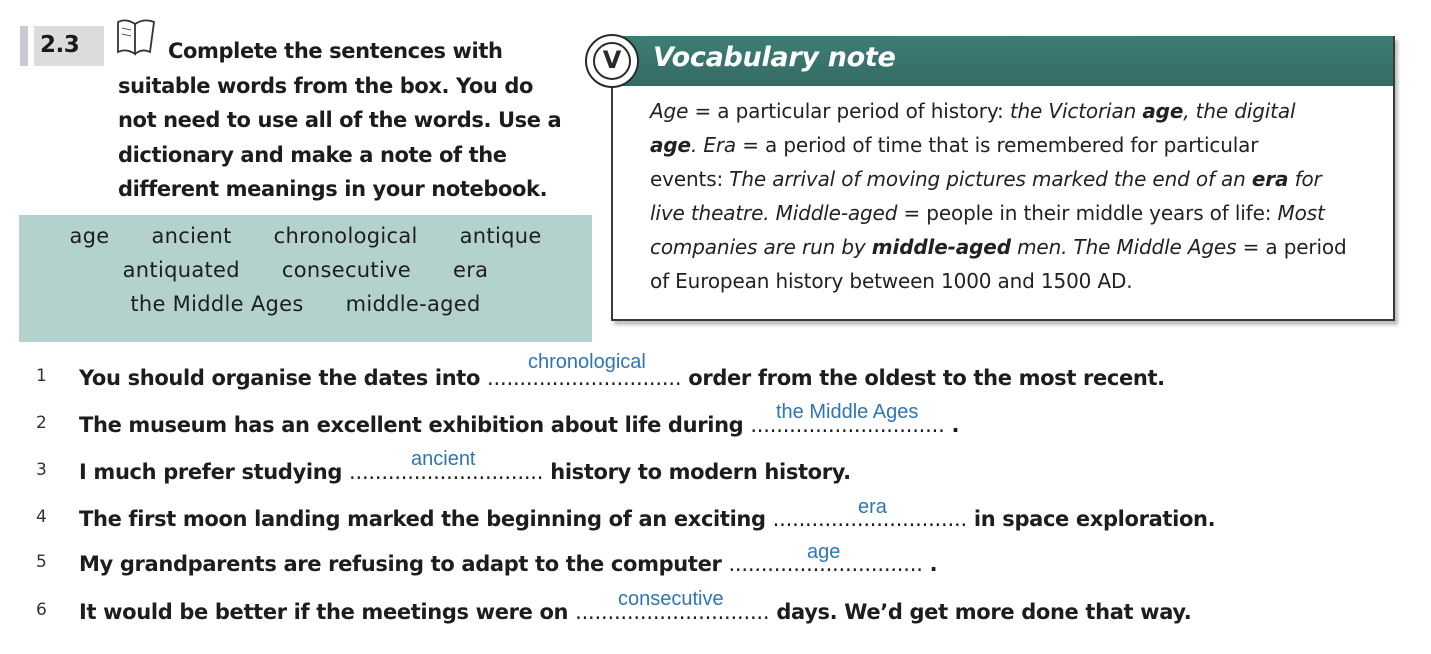 The width and height of the screenshot is (1431, 654). I want to click on filled-answer: age, so click(824, 552).